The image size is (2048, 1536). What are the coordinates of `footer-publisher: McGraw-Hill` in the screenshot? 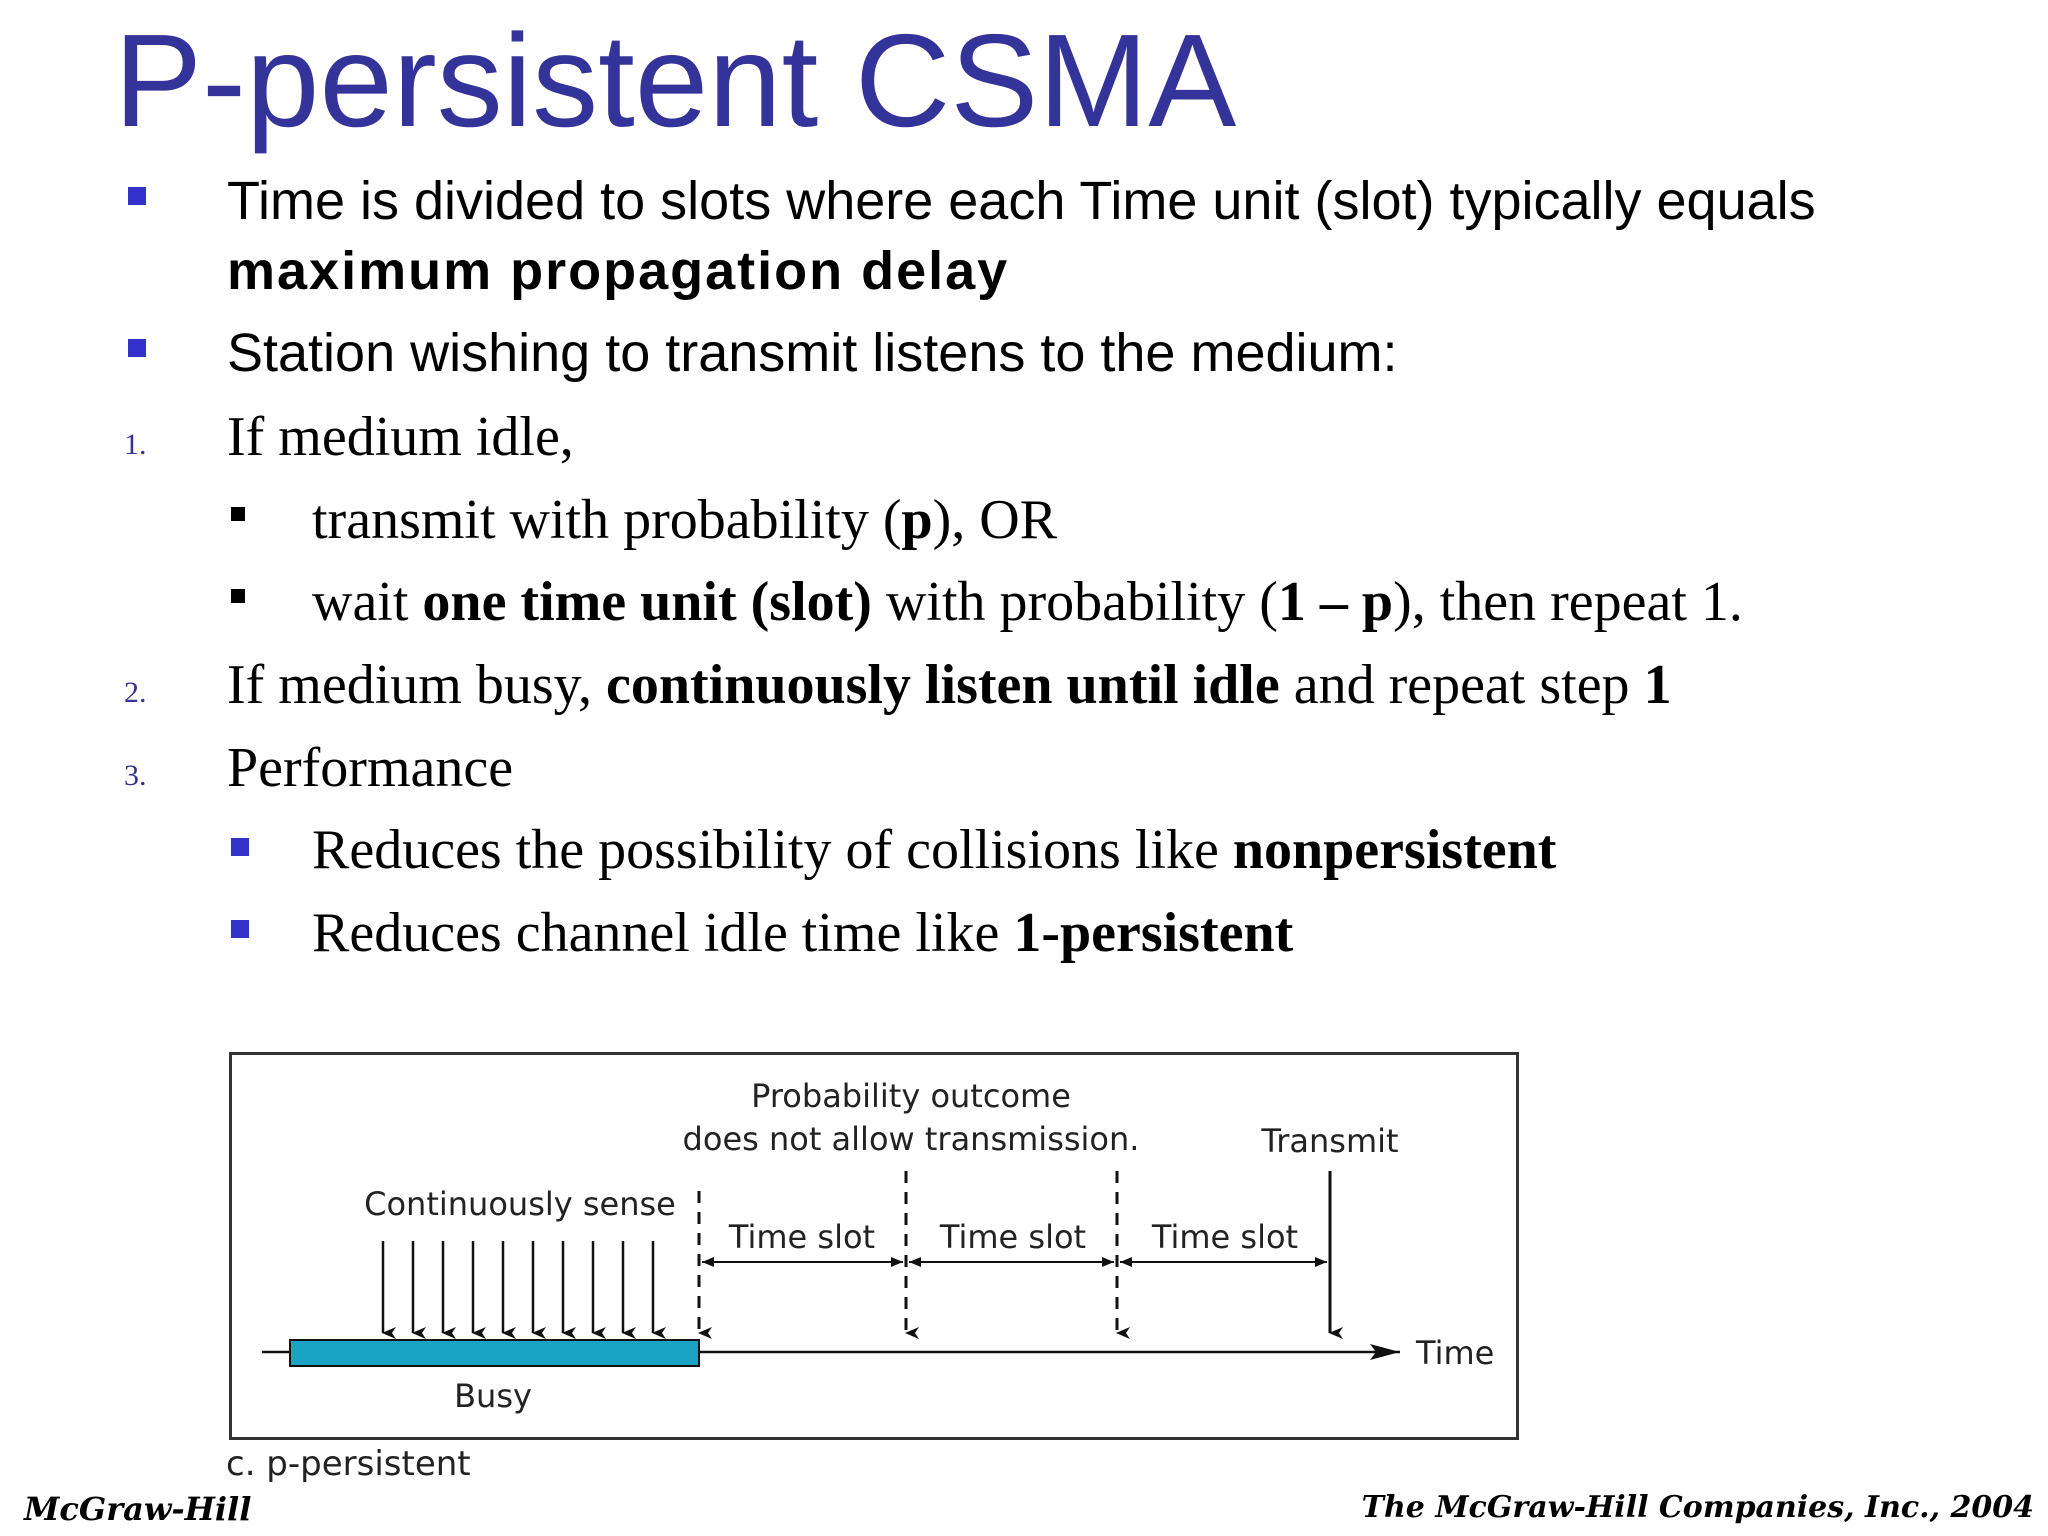 It's located at (138, 1509).